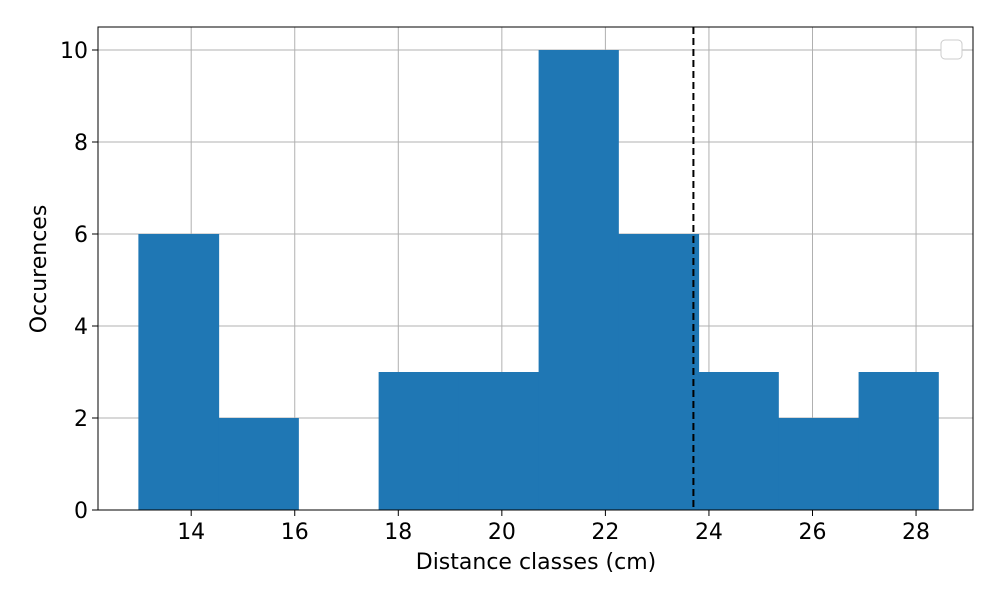  Describe the element at coordinates (502, 532) in the screenshot. I see `x-tick-label: 20` at that location.